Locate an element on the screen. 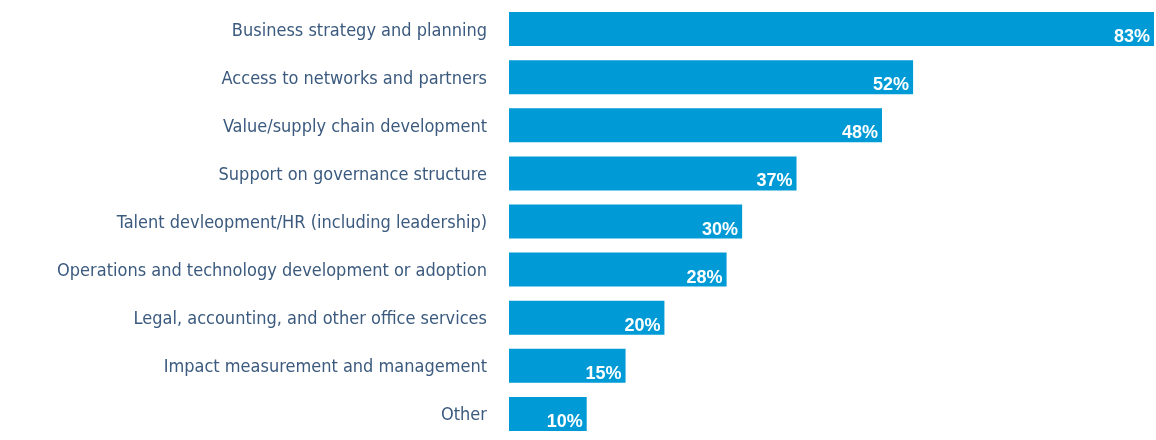  data-label: 15% is located at coordinates (603, 372).